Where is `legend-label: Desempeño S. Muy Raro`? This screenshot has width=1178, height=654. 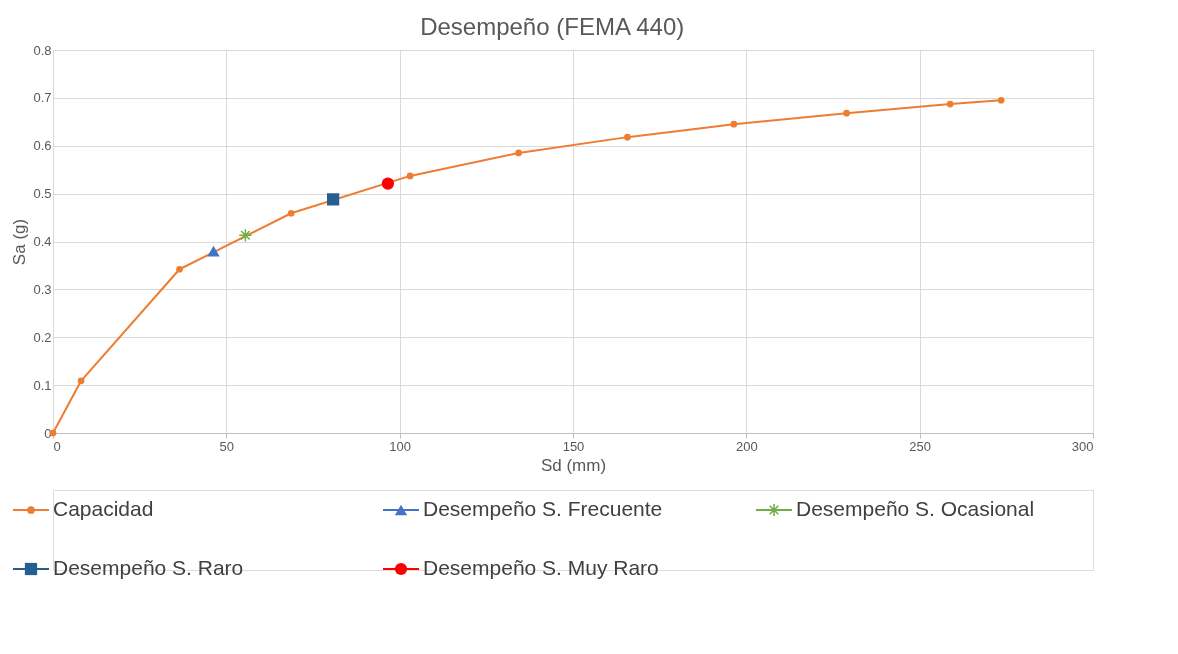 legend-label: Desempeño S. Muy Raro is located at coordinates (541, 567).